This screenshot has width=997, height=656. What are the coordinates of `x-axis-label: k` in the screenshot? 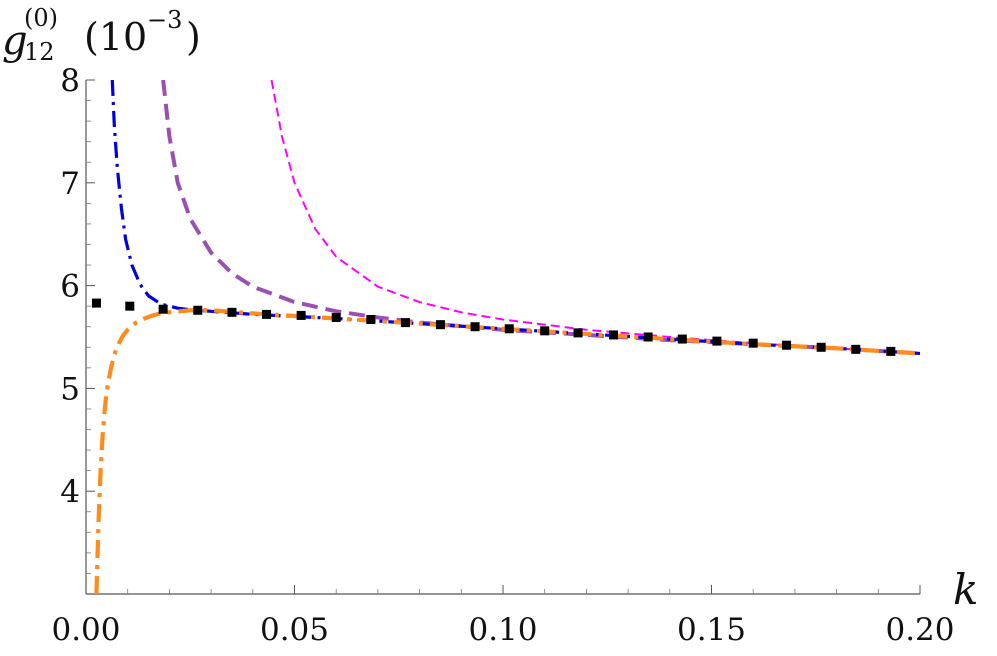 It's located at (965, 589).